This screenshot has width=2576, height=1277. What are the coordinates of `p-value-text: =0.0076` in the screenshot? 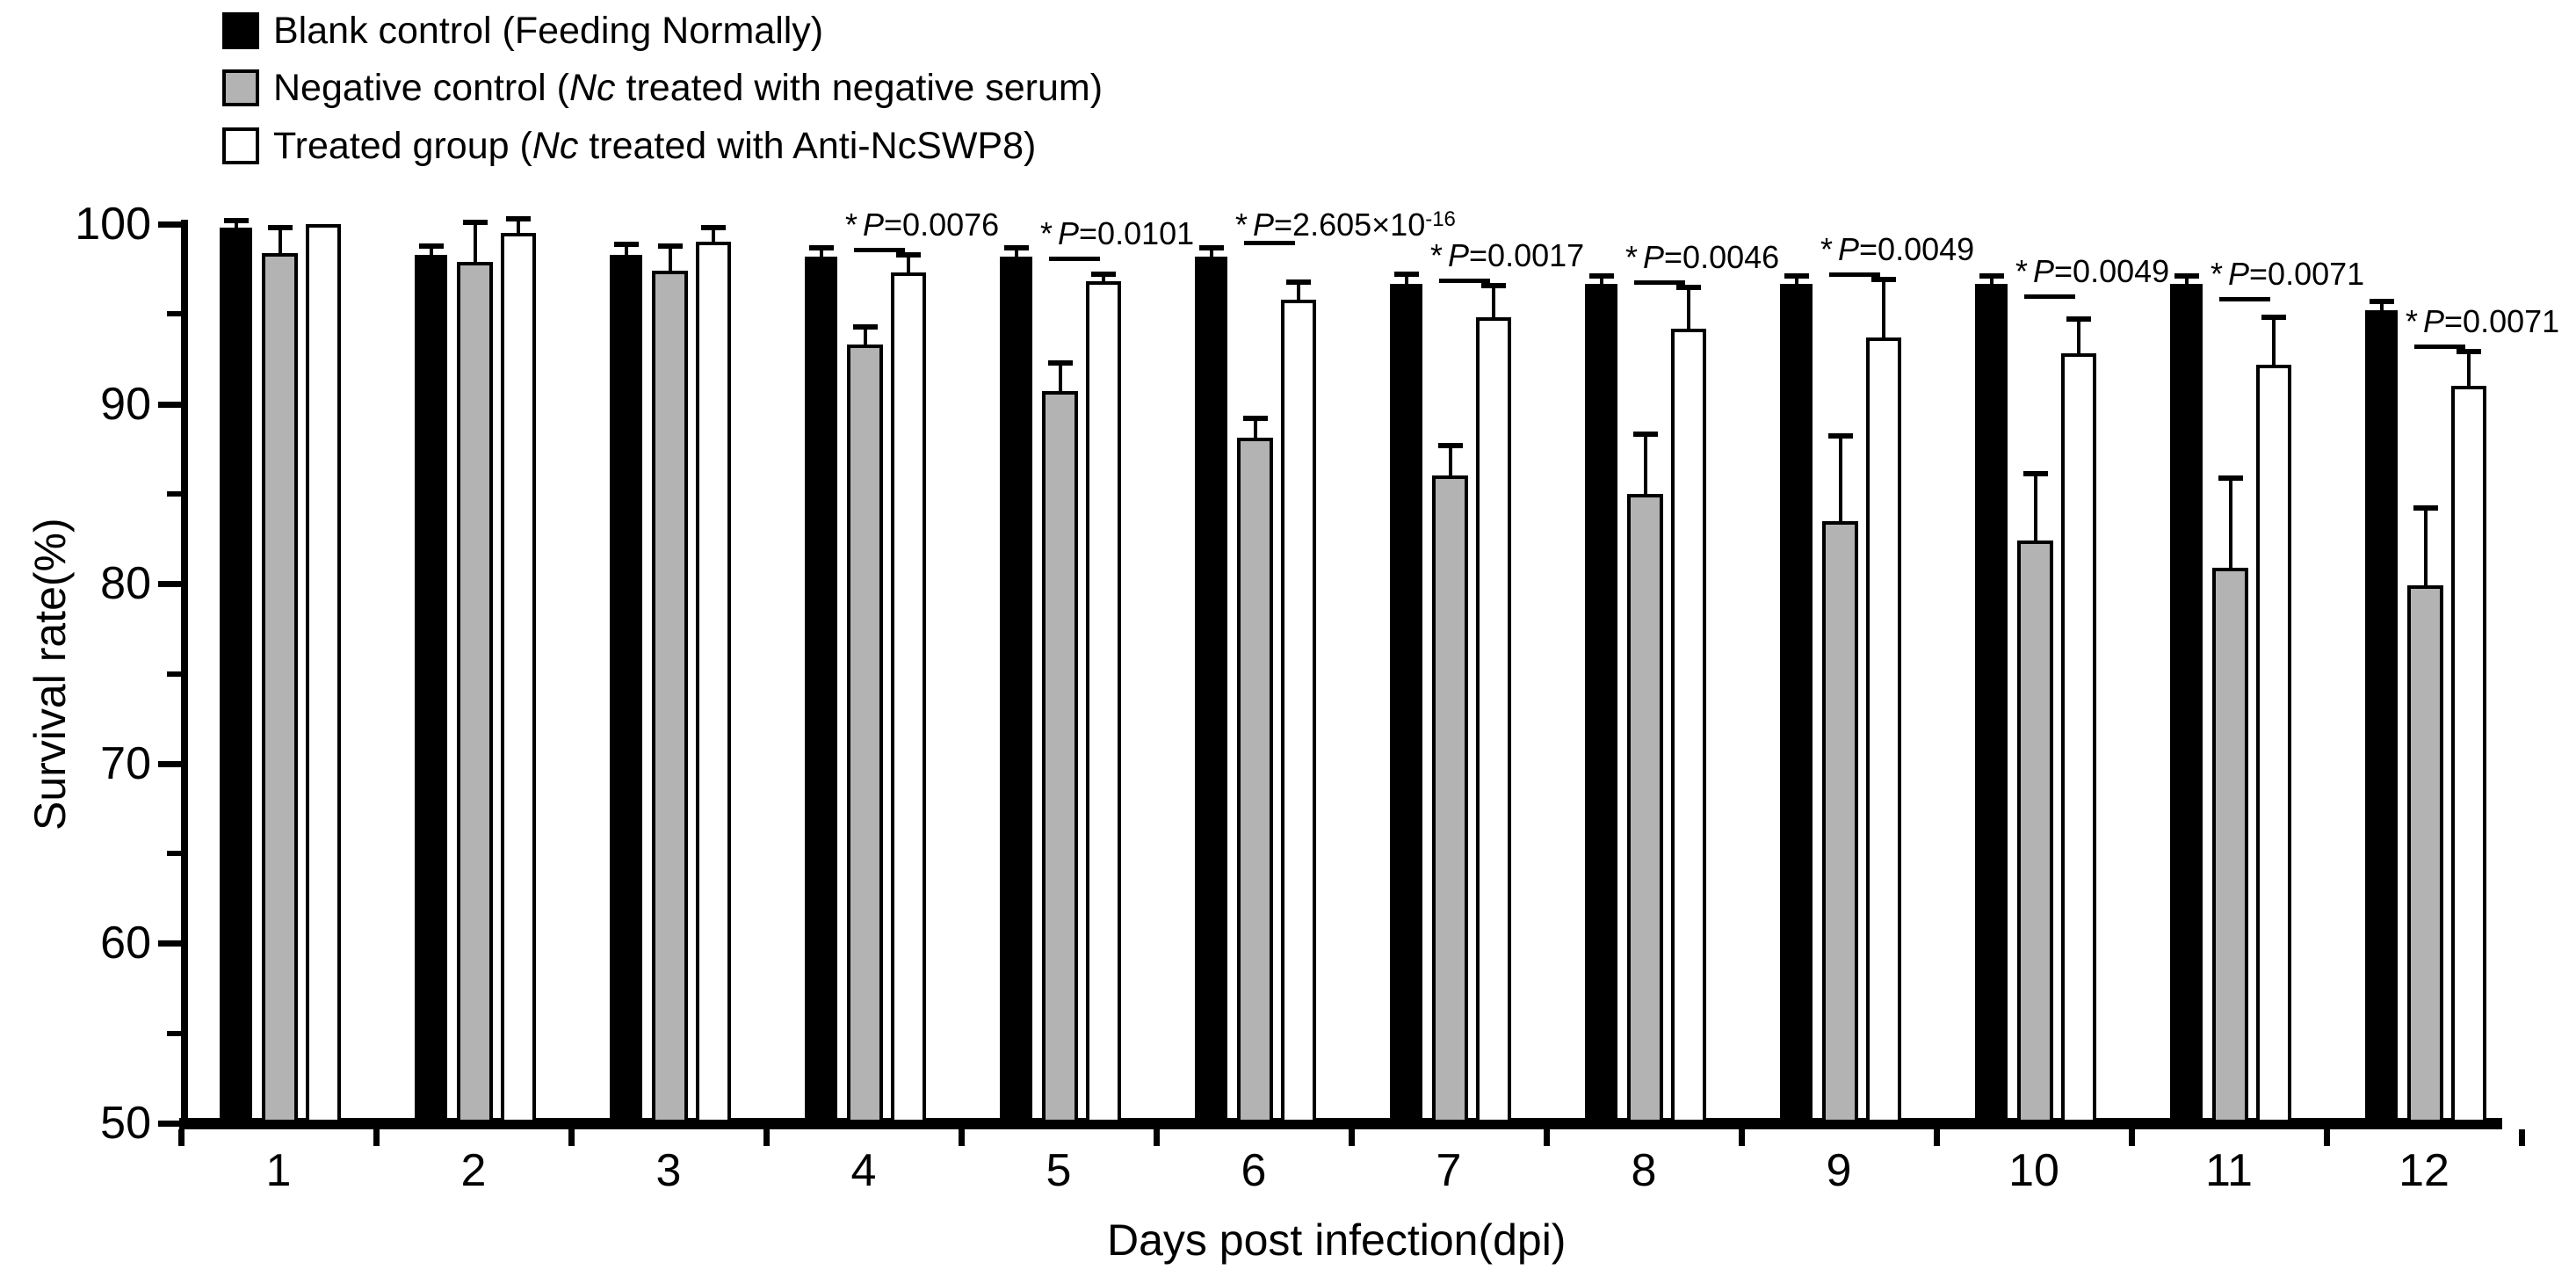 It's located at (942, 225).